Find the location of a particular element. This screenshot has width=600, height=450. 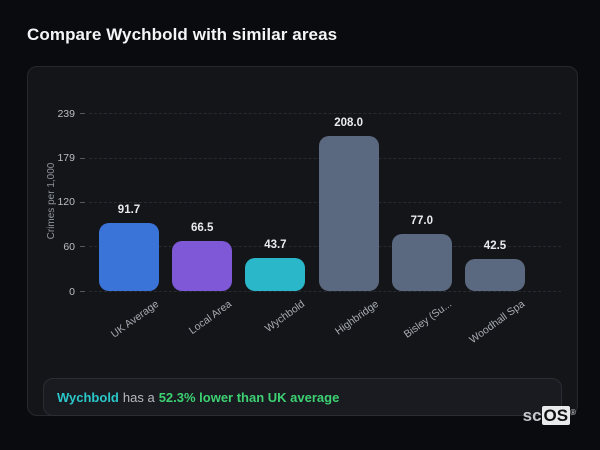

summary-connector: has a is located at coordinates (138, 397).